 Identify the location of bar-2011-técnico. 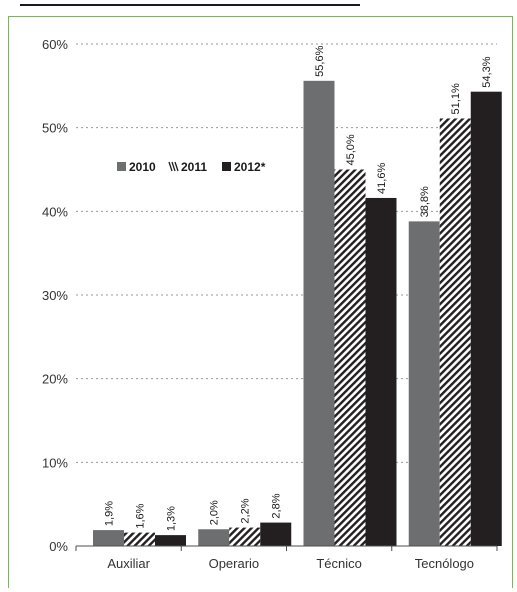
(350, 357).